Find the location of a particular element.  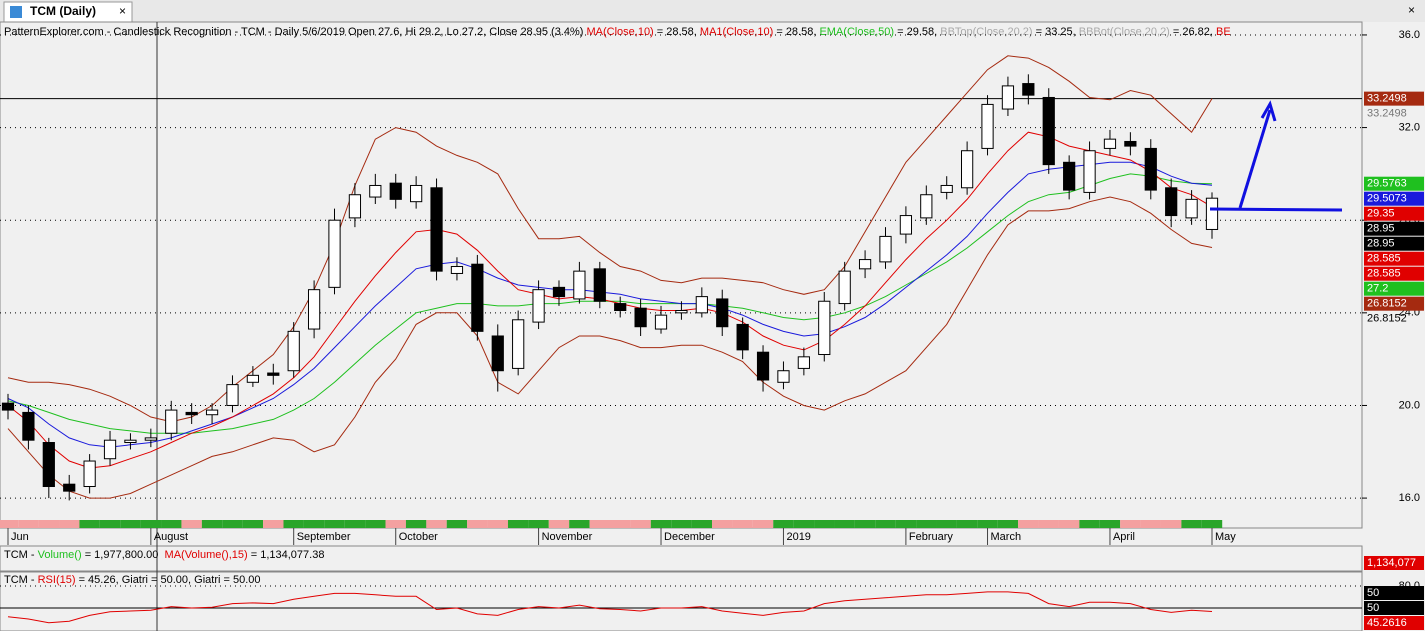

price-tag-label: 29.5073 is located at coordinates (1387, 199).